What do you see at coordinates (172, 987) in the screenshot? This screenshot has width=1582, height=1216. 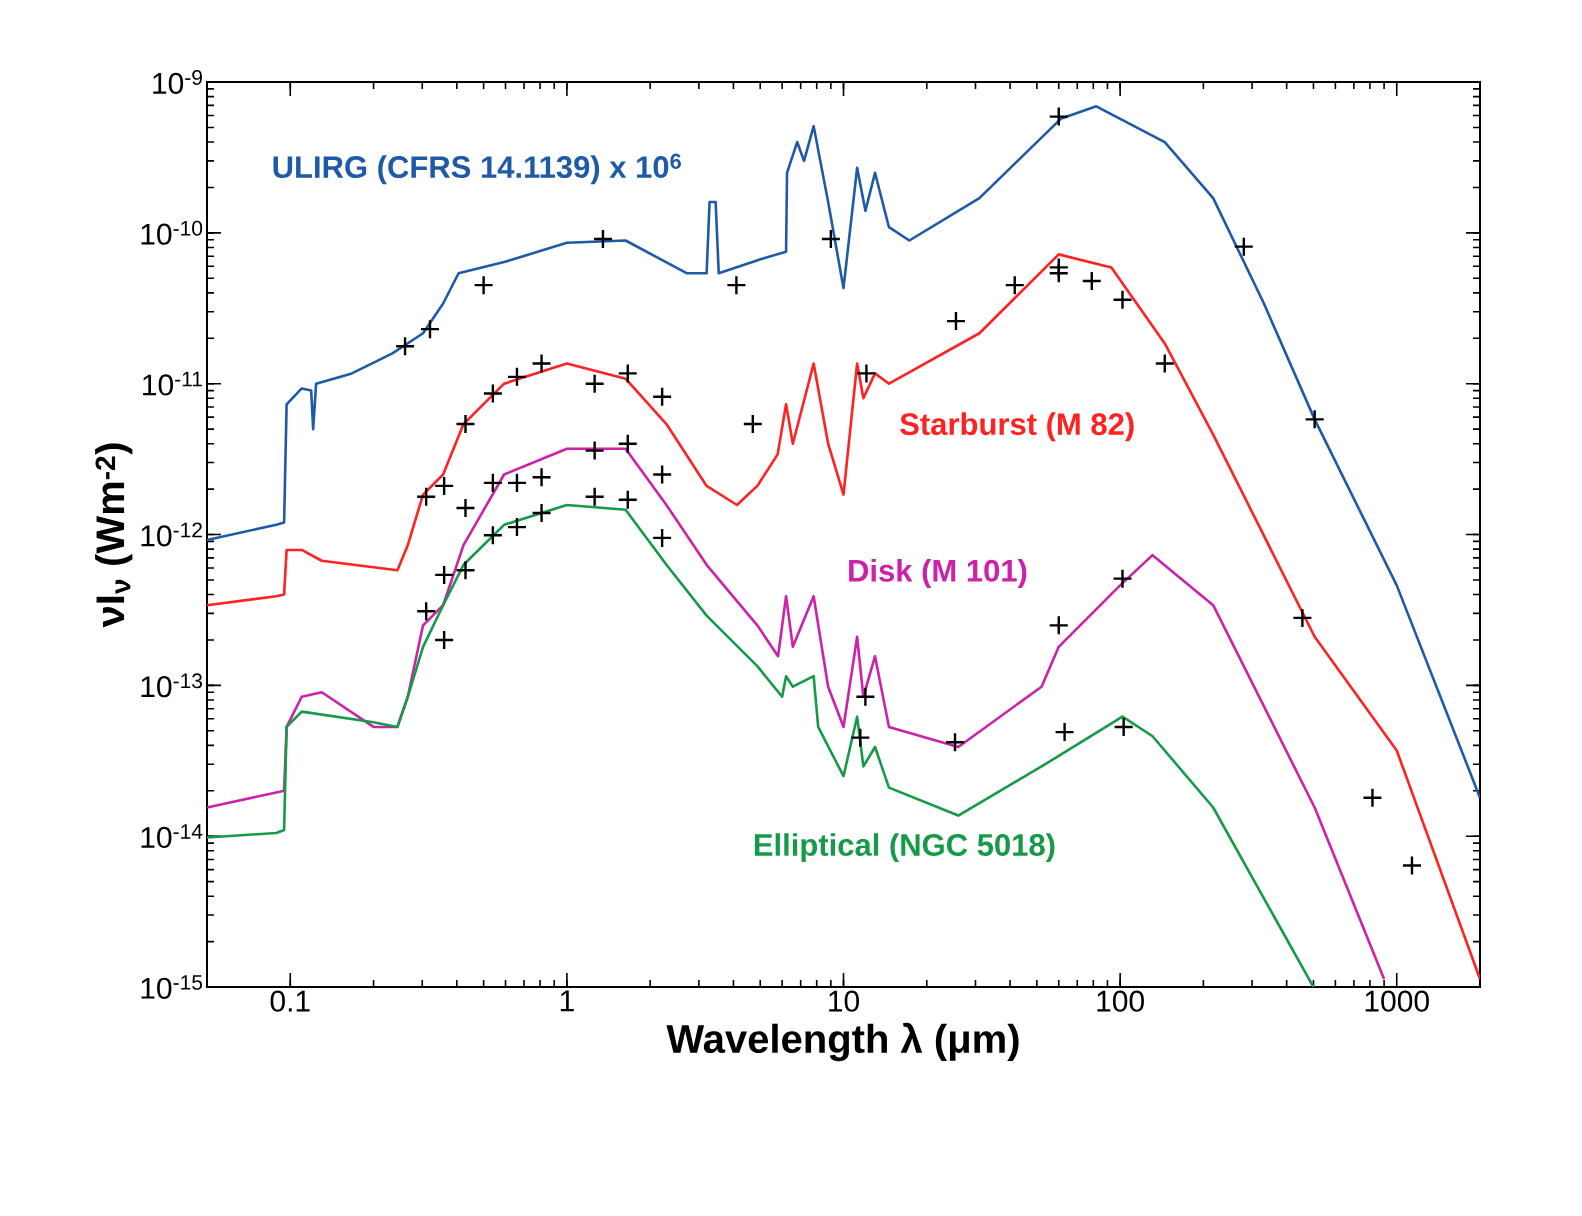 I see `y-tick-label: 10$^{-15}$` at bounding box center [172, 987].